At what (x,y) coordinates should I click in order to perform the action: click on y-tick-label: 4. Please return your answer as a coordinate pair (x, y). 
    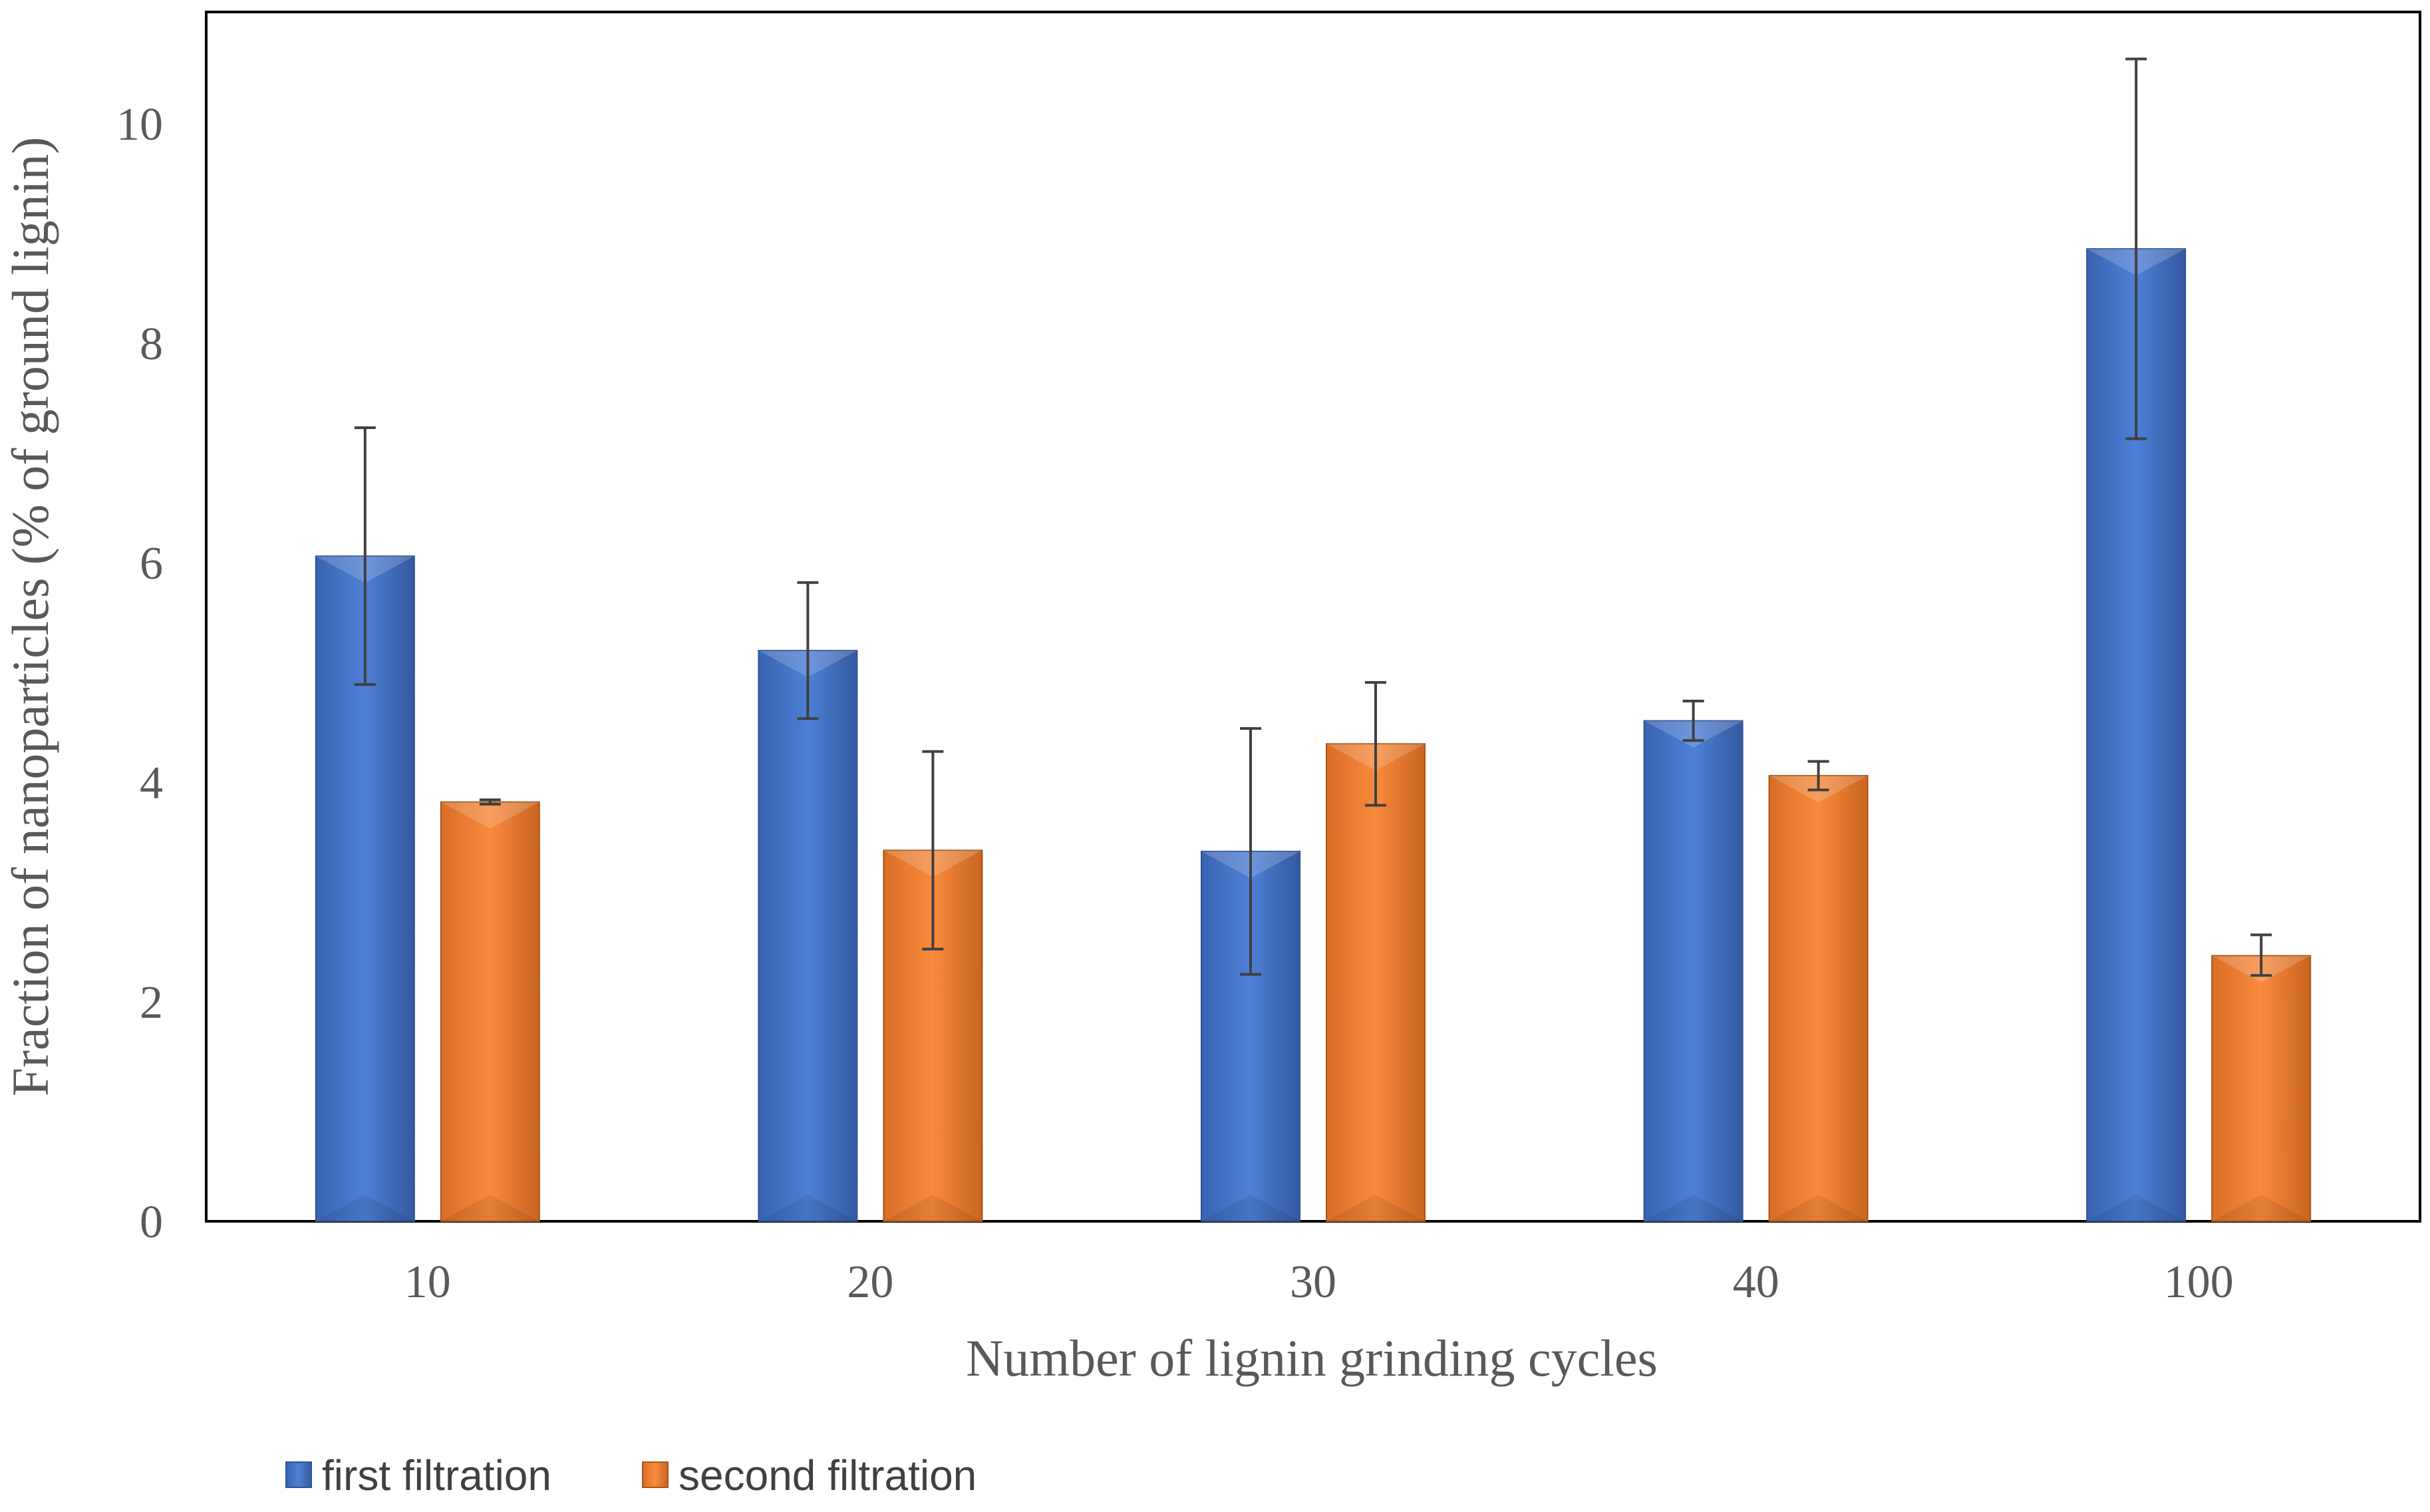
    Looking at the image, I should click on (151, 783).